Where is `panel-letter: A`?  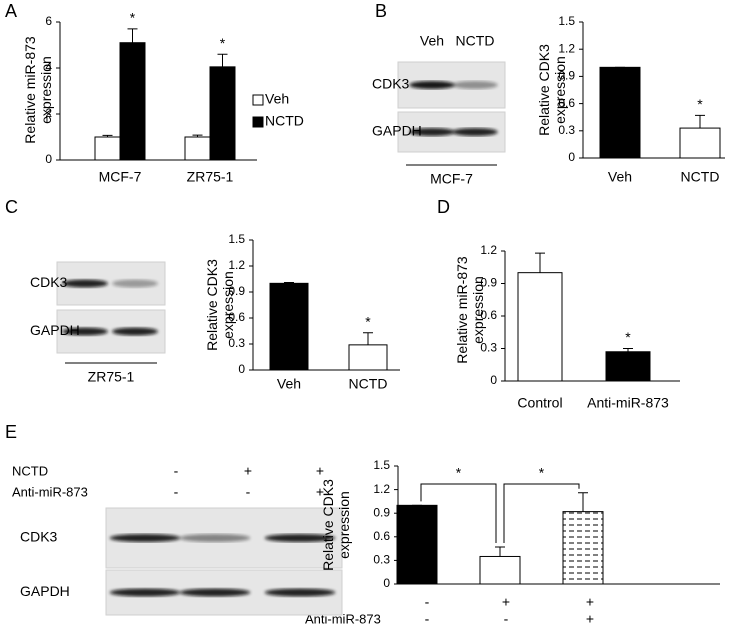
panel-letter: A is located at coordinates (11, 11).